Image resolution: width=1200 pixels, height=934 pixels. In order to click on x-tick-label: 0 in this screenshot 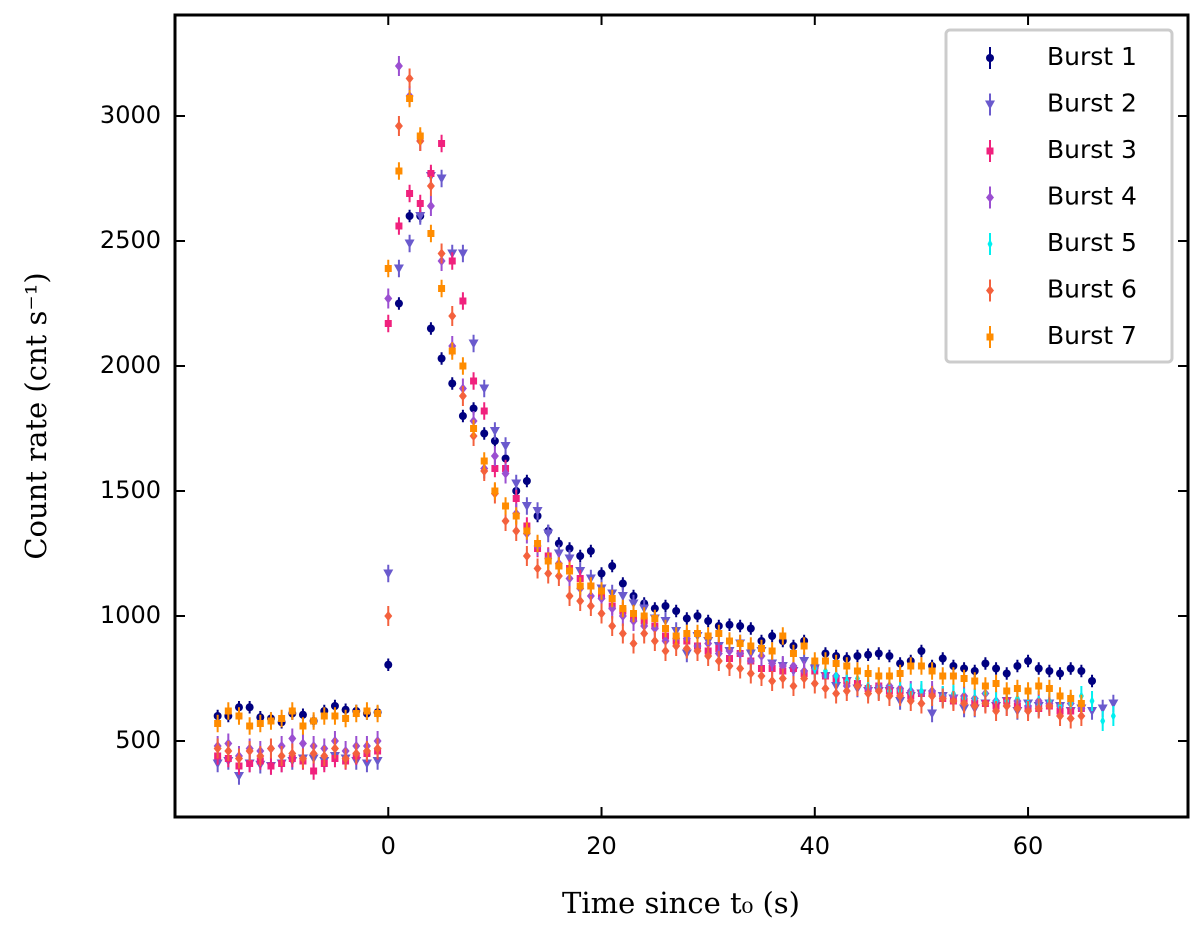, I will do `click(388, 846)`.